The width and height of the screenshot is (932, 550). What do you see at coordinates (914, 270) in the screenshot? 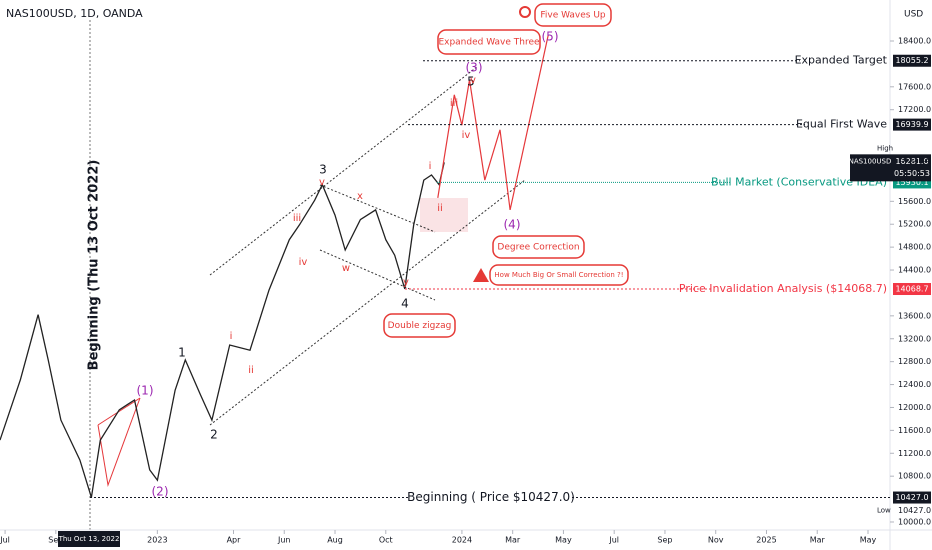
I see `y-tick-label: 14400.0` at bounding box center [914, 270].